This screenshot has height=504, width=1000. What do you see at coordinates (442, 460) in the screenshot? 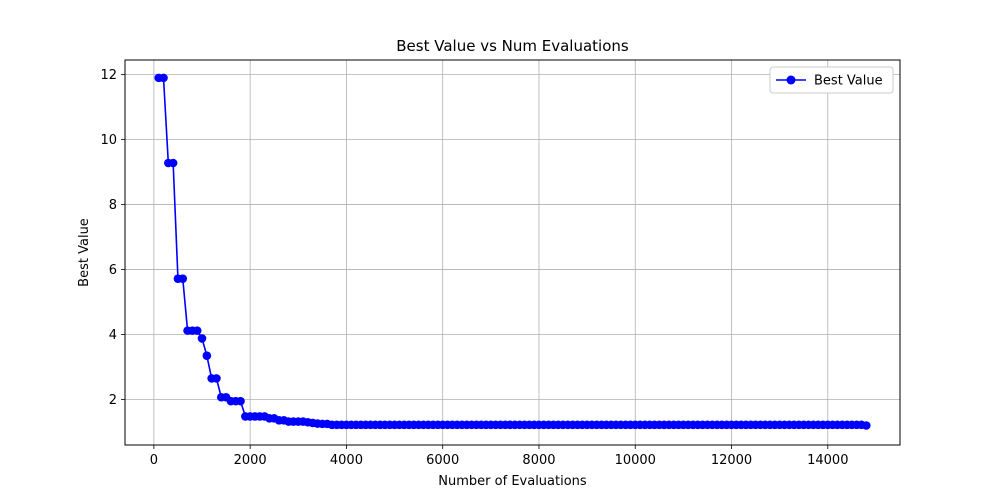
I see `x-tick-label: 6000` at bounding box center [442, 460].